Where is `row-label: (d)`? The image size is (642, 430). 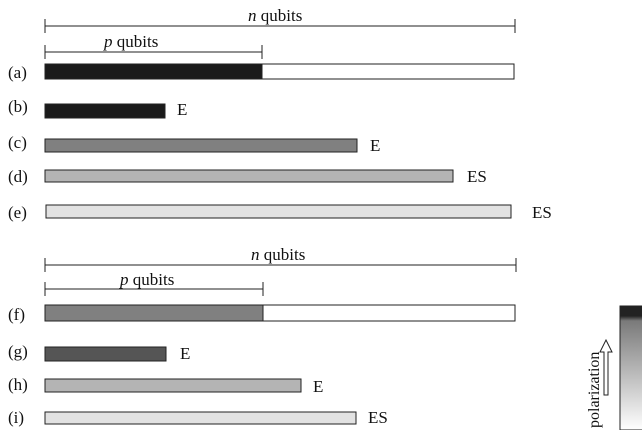 row-label: (d) is located at coordinates (18, 176).